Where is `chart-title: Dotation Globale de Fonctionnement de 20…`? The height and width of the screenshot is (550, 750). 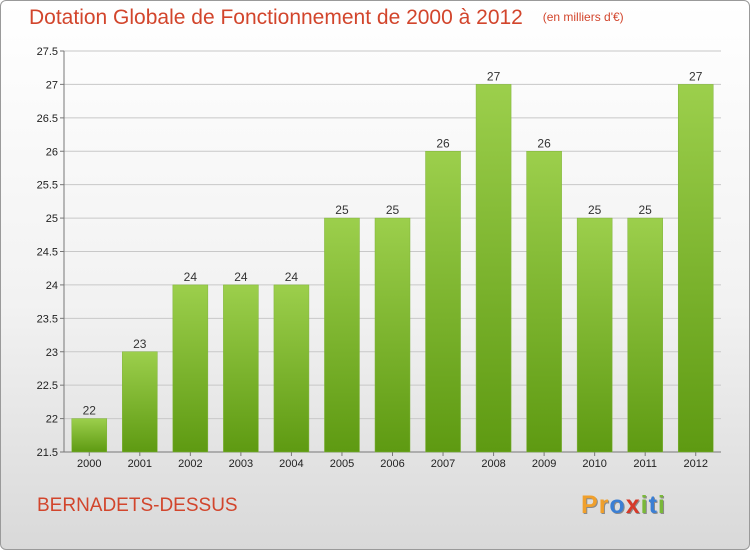
chart-title: Dotation Globale de Fonctionnement de 20… is located at coordinates (326, 18).